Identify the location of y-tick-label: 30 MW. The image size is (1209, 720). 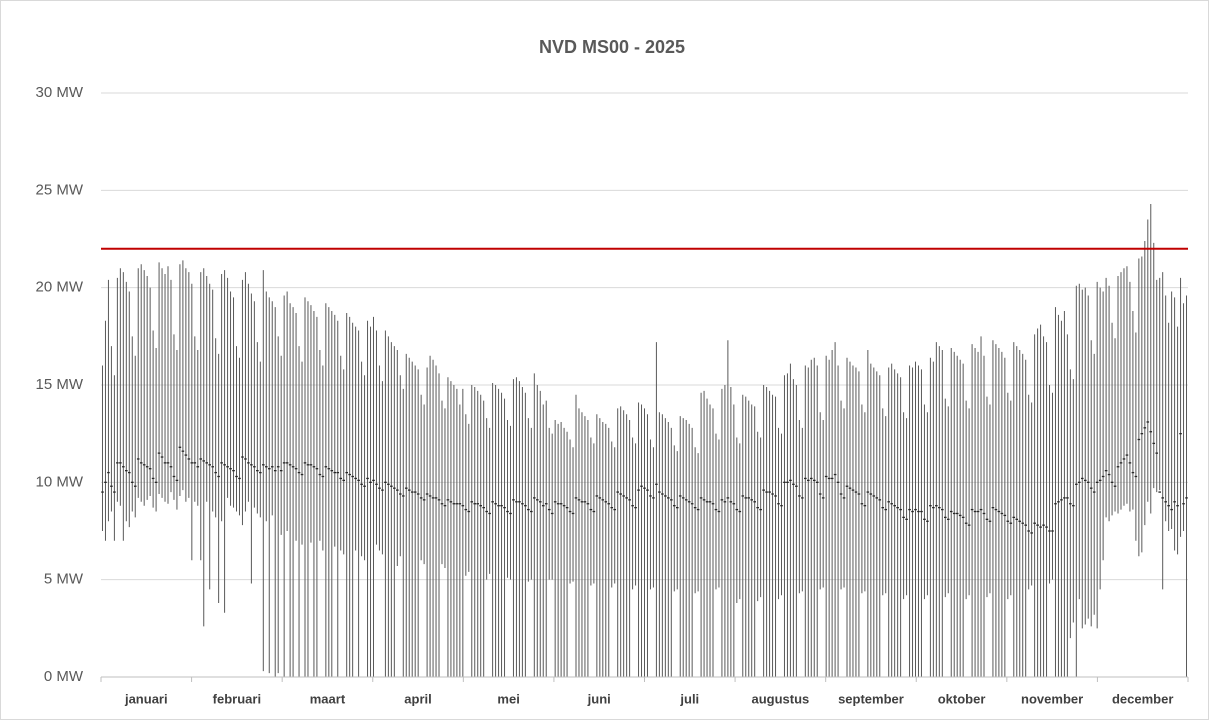
(59, 92).